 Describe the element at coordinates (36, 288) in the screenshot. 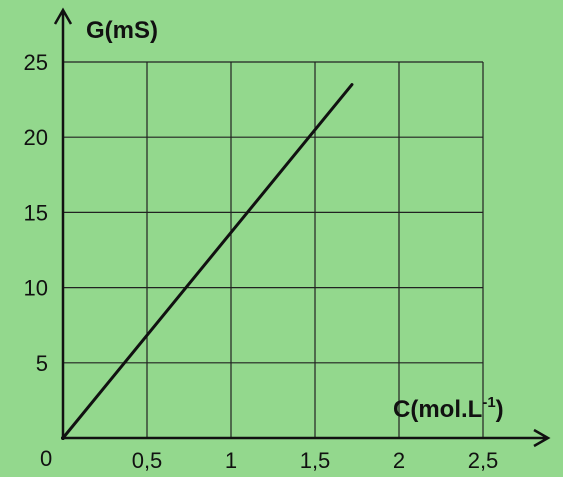

I see `y-tick-label-1: 10` at that location.